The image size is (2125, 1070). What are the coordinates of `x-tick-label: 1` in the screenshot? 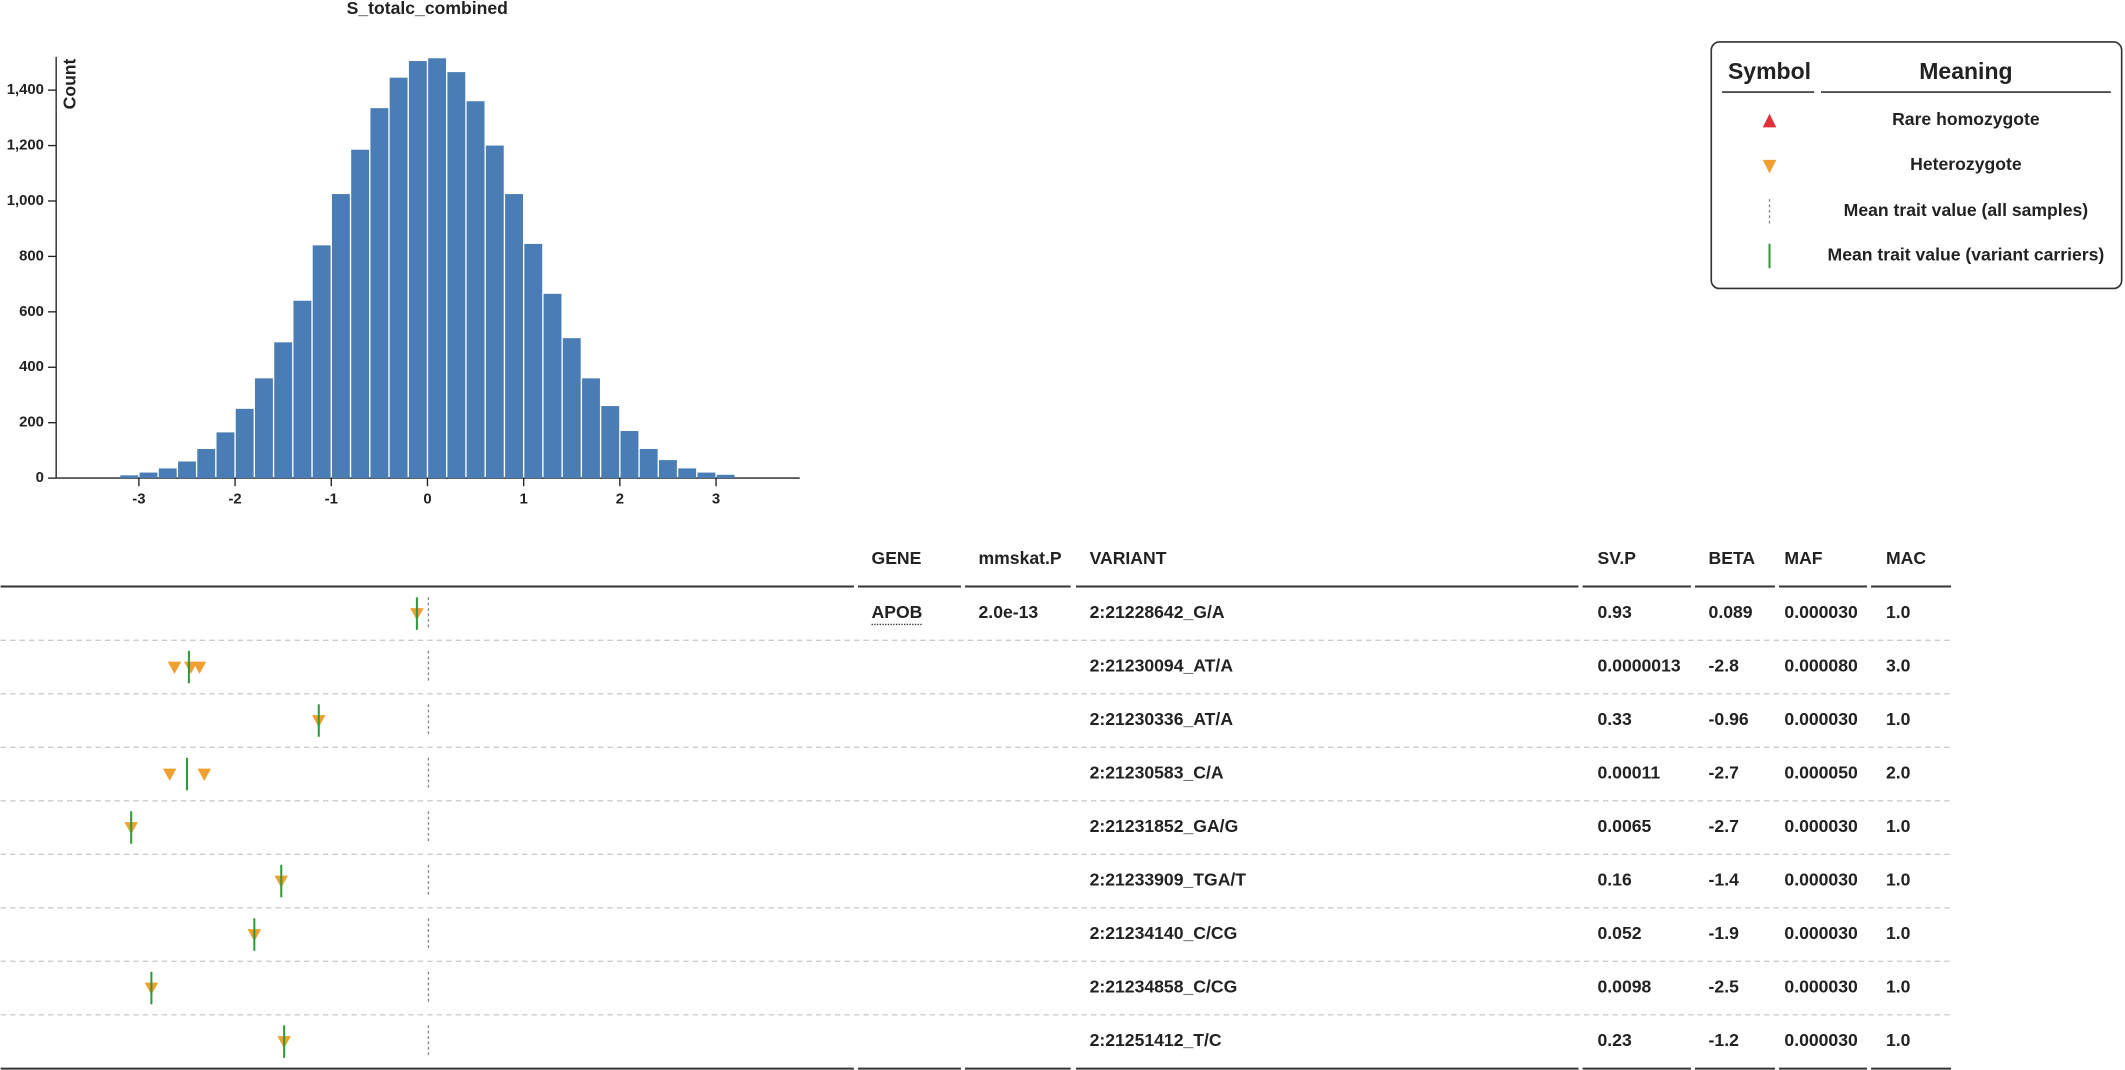 It's located at (524, 500).